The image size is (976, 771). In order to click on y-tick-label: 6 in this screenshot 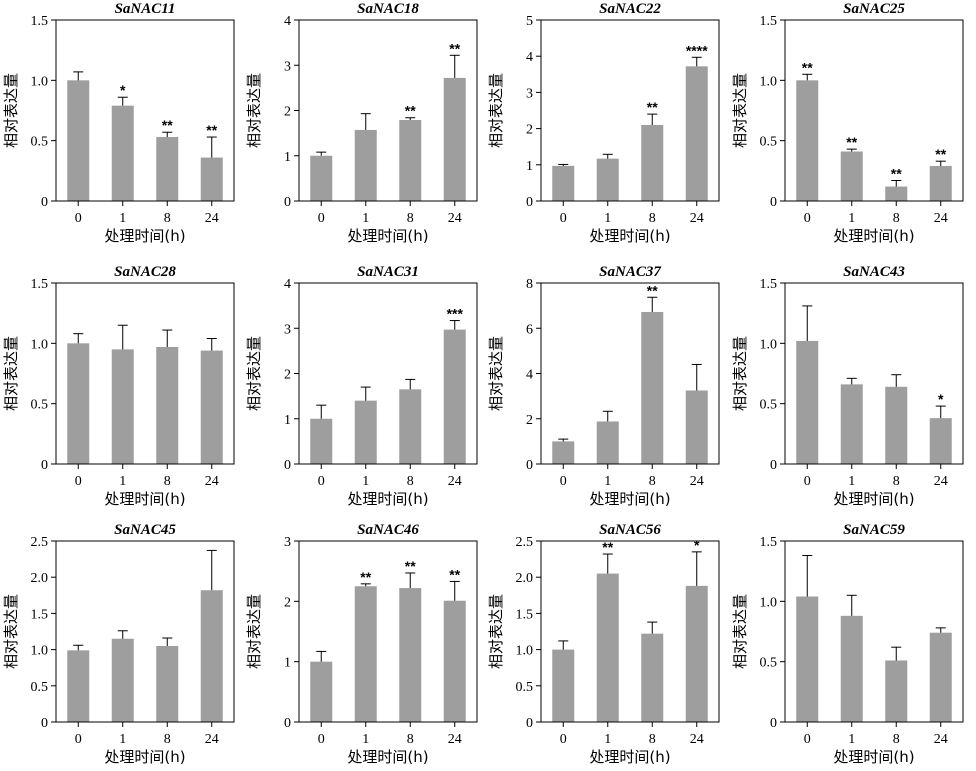, I will do `click(529, 329)`.